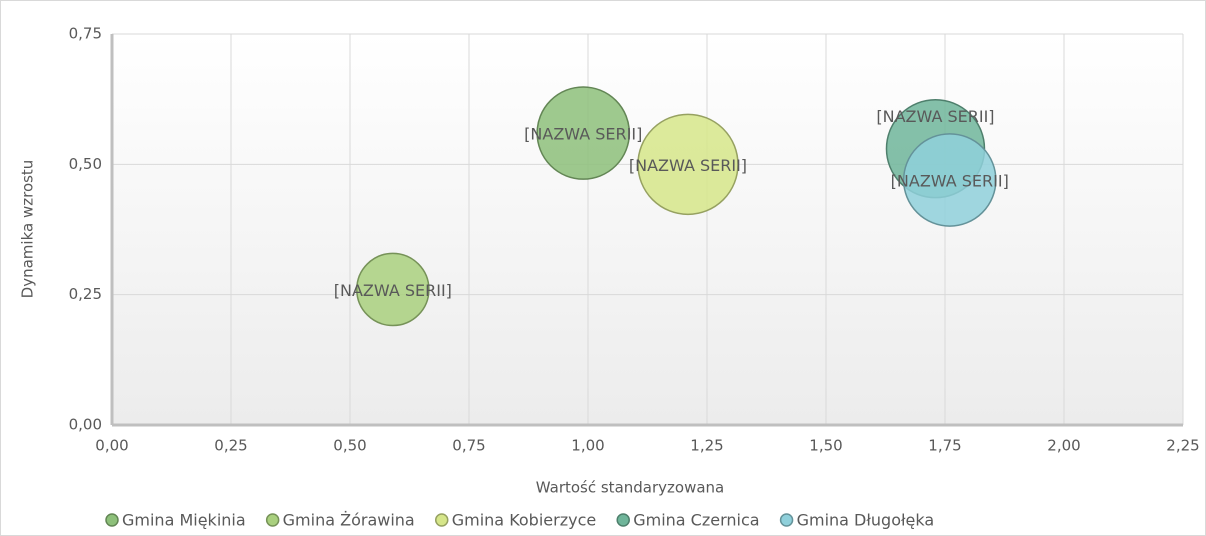  What do you see at coordinates (706, 446) in the screenshot?
I see `x-tick-label: 1,25` at bounding box center [706, 446].